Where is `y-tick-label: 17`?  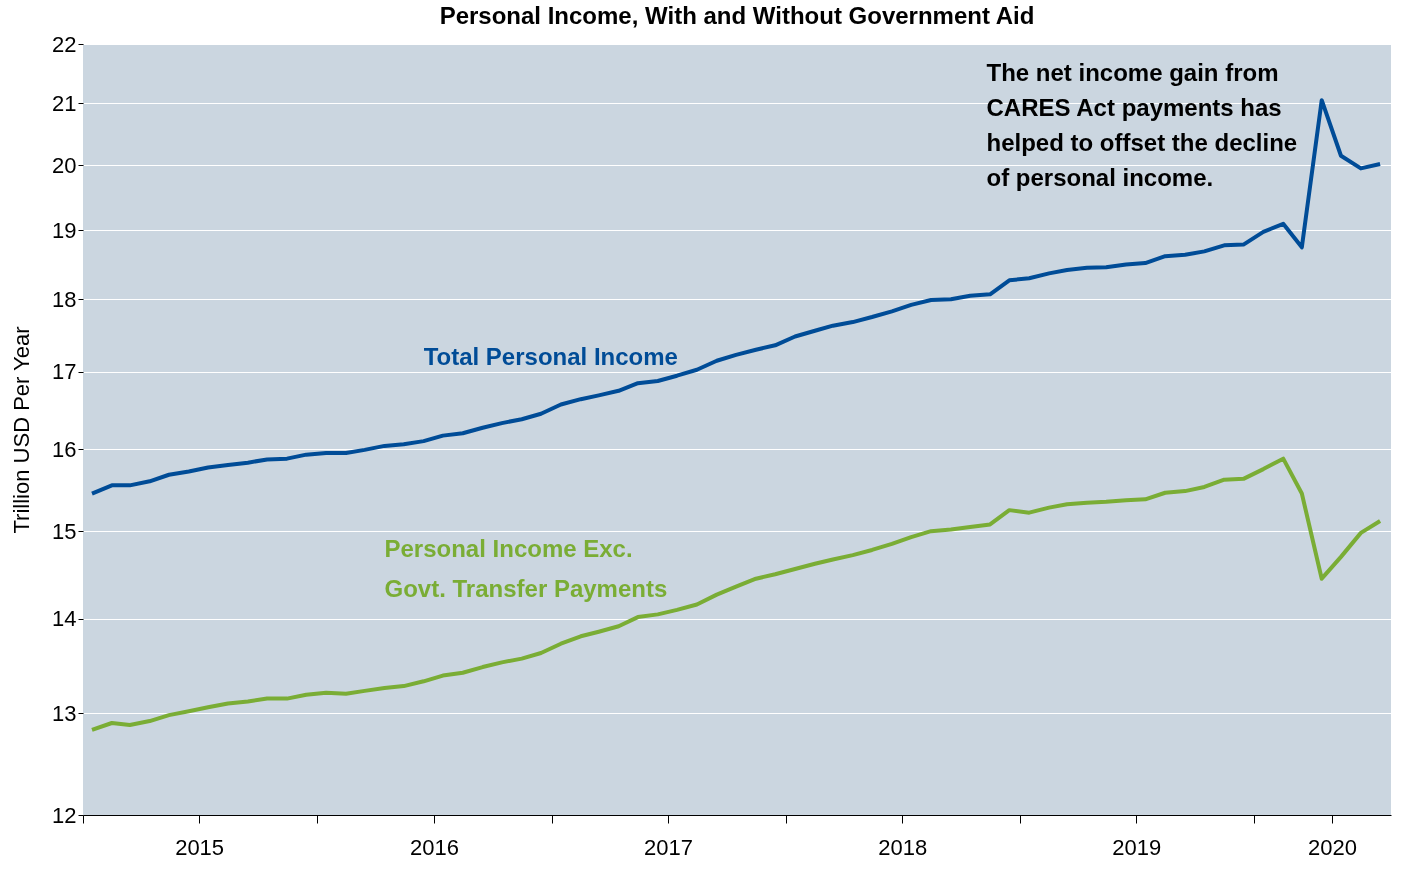 y-tick-label: 17 is located at coordinates (64, 372).